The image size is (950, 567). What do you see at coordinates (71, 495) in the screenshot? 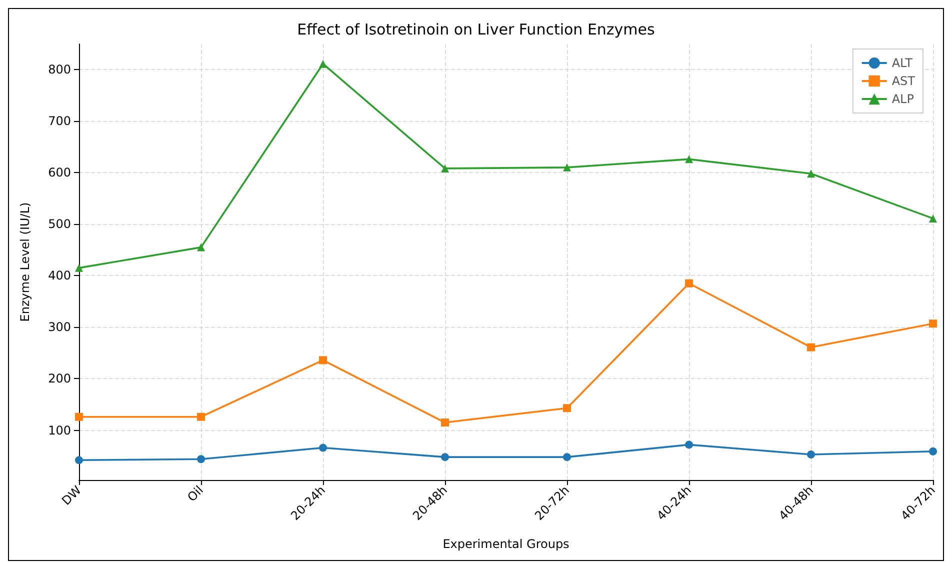
I see `x-tick-label: DW` at bounding box center [71, 495].